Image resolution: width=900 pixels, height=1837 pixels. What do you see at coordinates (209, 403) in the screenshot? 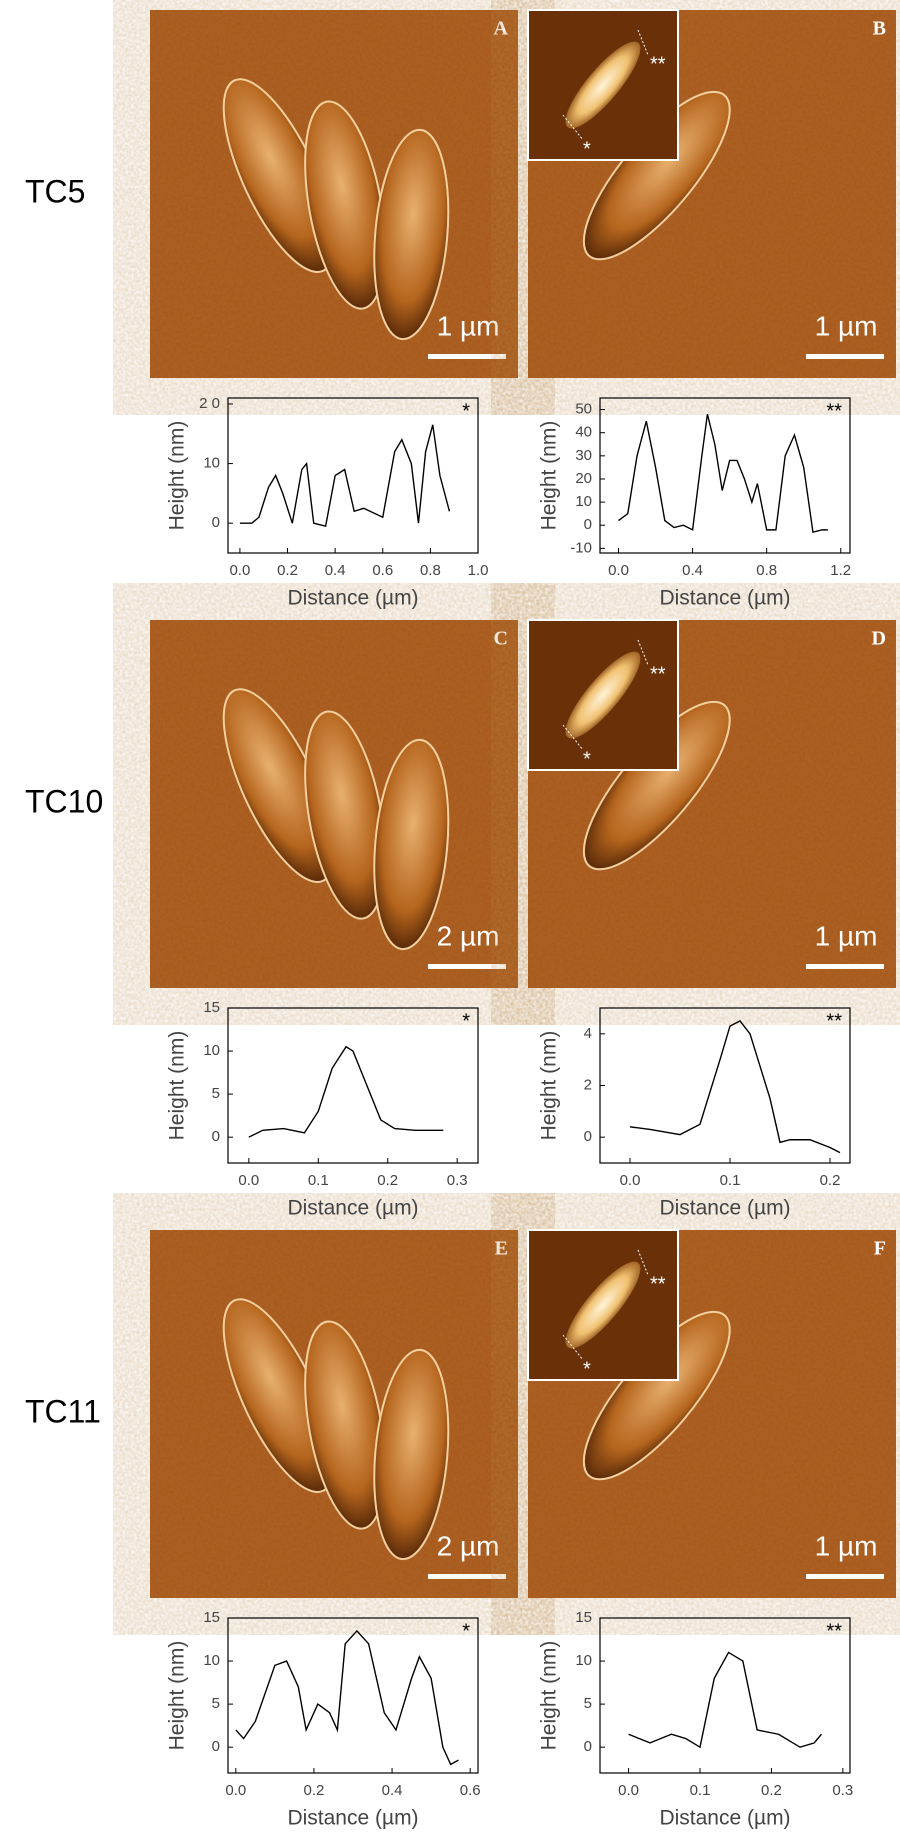
I see `y-tick-label: 2 0` at bounding box center [209, 403].